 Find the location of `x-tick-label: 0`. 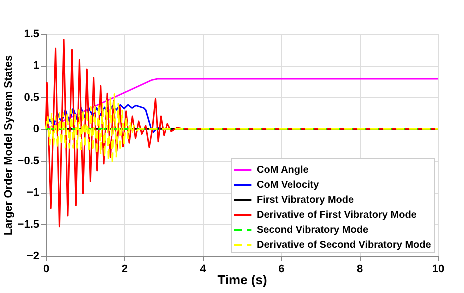

x-tick-label: 0 is located at coordinates (46, 270).